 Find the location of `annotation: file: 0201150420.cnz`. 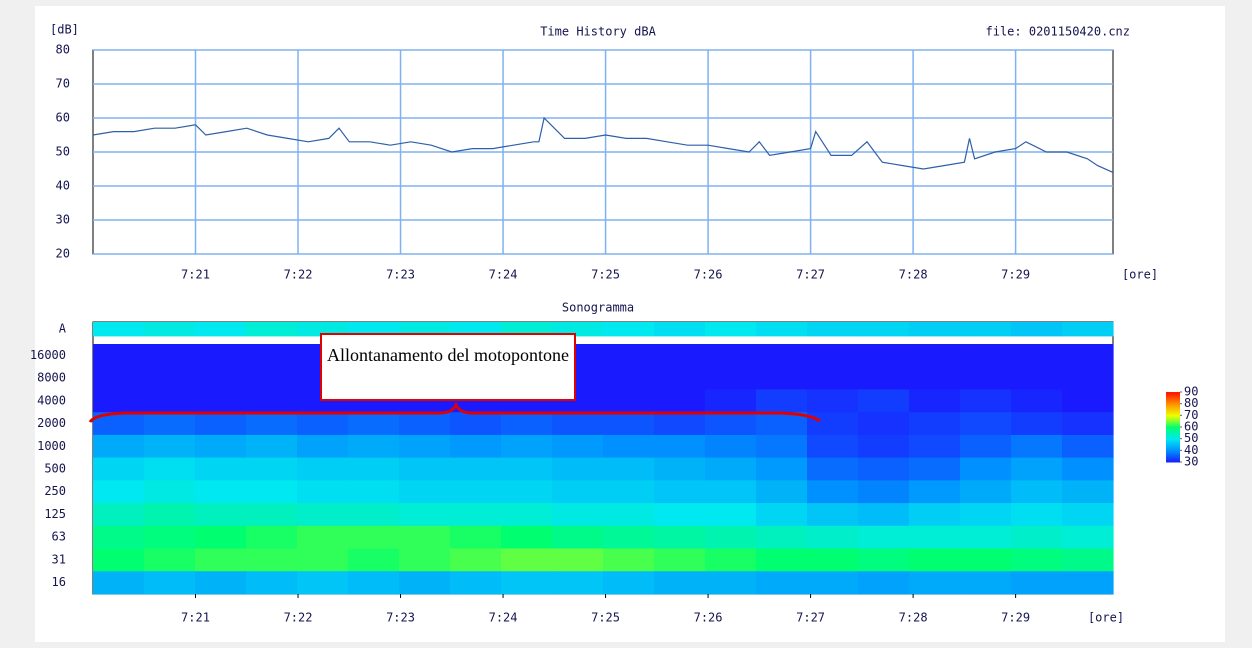

annotation: file: 0201150420.cnz is located at coordinates (1058, 32).